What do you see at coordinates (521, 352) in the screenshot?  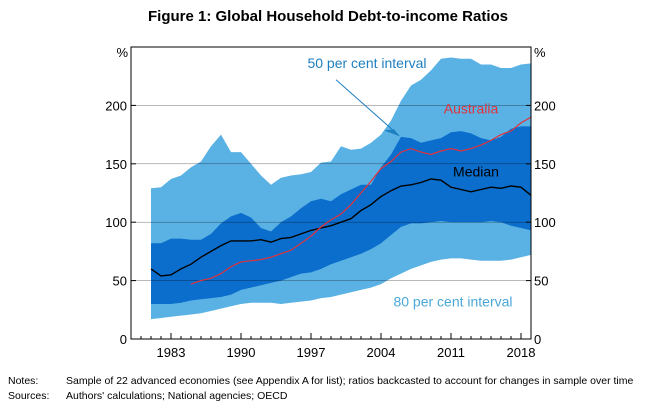 I see `x-tick-label: 2018` at bounding box center [521, 352].